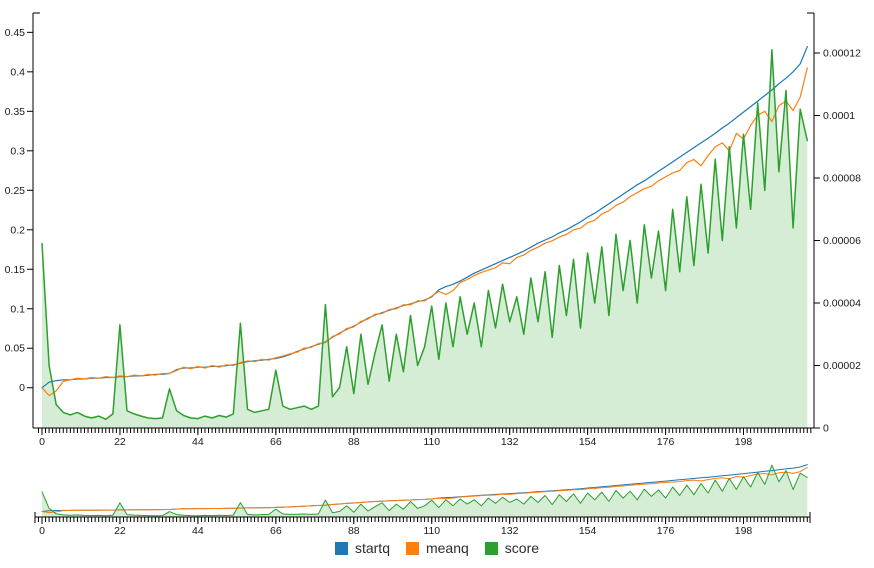  I want to click on series-fill-score, so click(425, 491).